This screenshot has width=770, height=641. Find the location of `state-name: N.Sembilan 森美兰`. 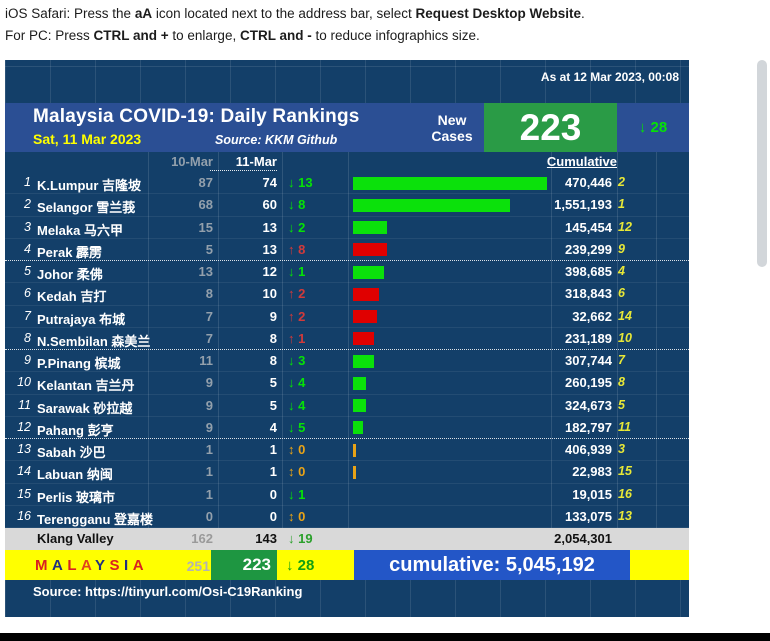

state-name: N.Sembilan 森美兰 is located at coordinates (94, 341).